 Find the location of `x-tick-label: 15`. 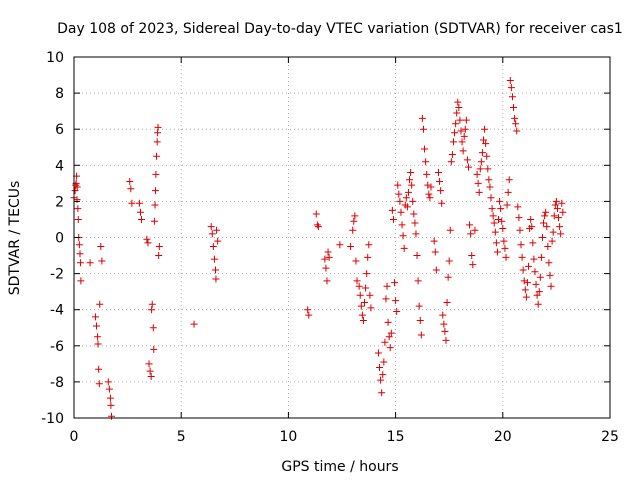

x-tick-label: 15 is located at coordinates (396, 437).